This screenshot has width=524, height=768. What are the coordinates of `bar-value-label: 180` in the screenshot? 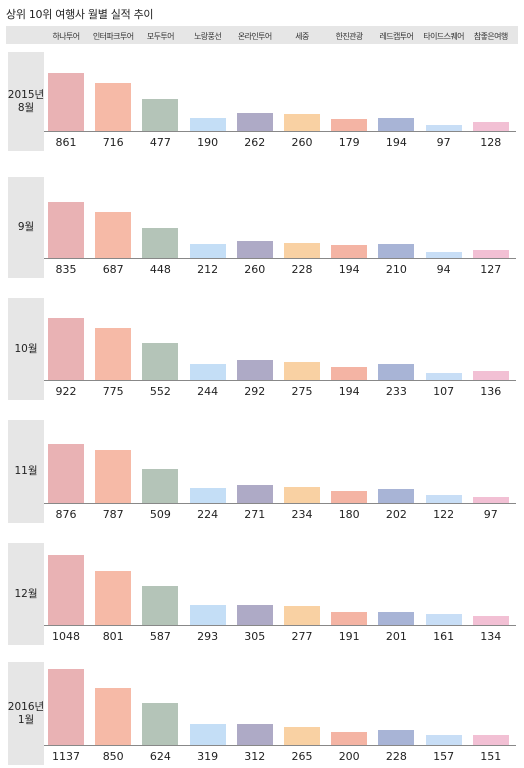 It's located at (349, 514).